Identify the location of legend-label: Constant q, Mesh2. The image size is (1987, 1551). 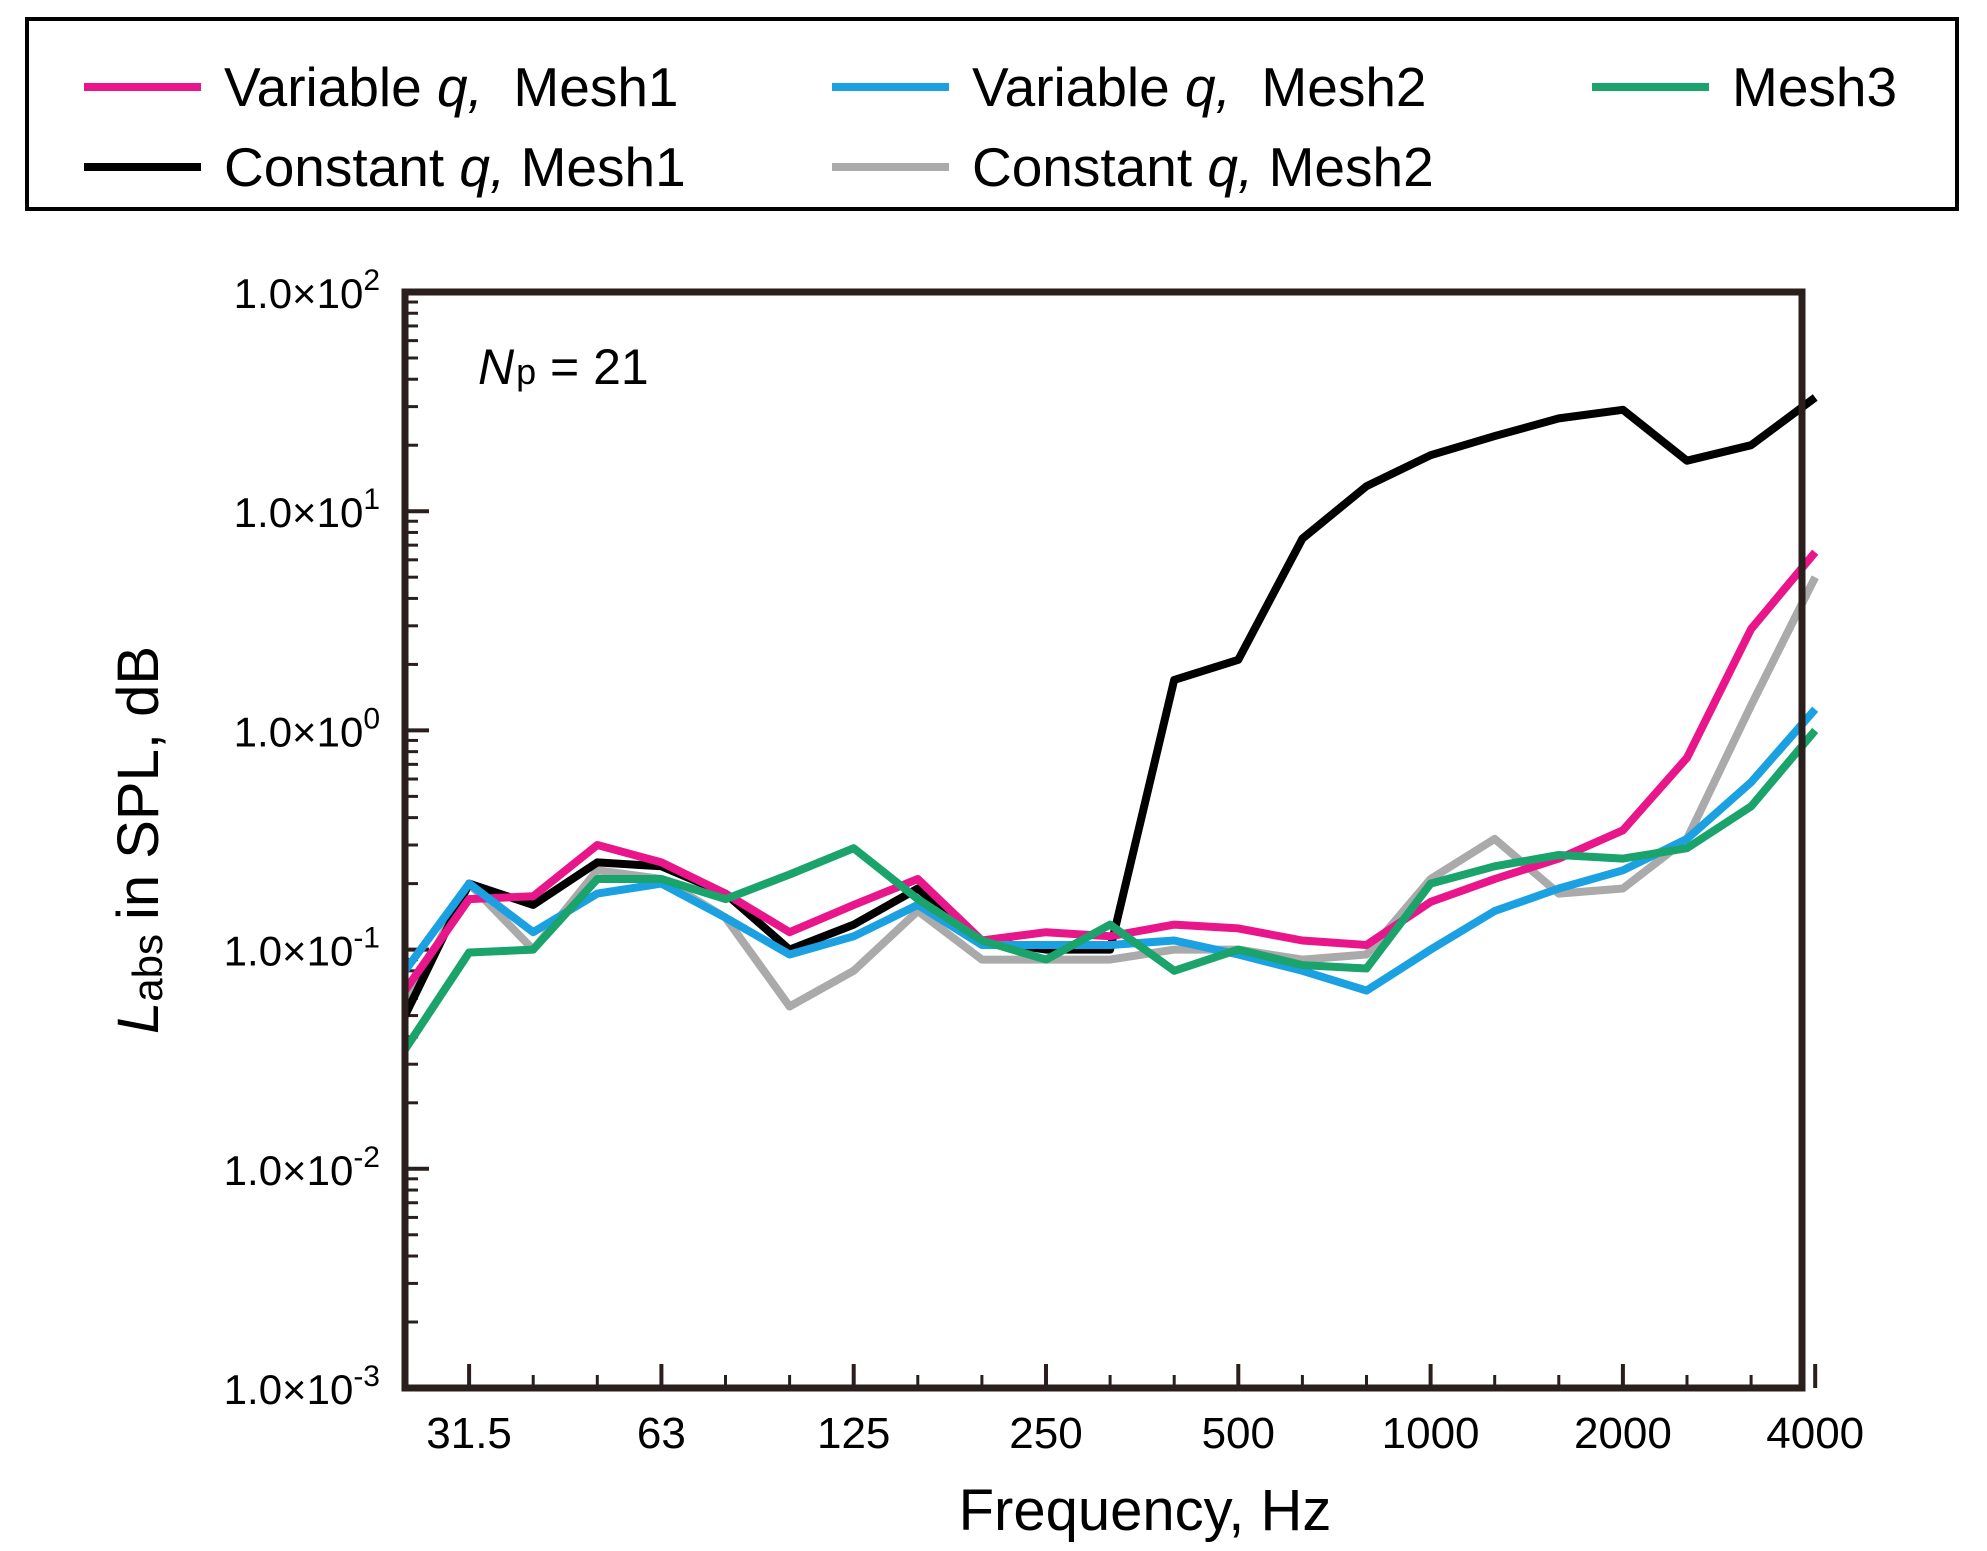
(1203, 167).